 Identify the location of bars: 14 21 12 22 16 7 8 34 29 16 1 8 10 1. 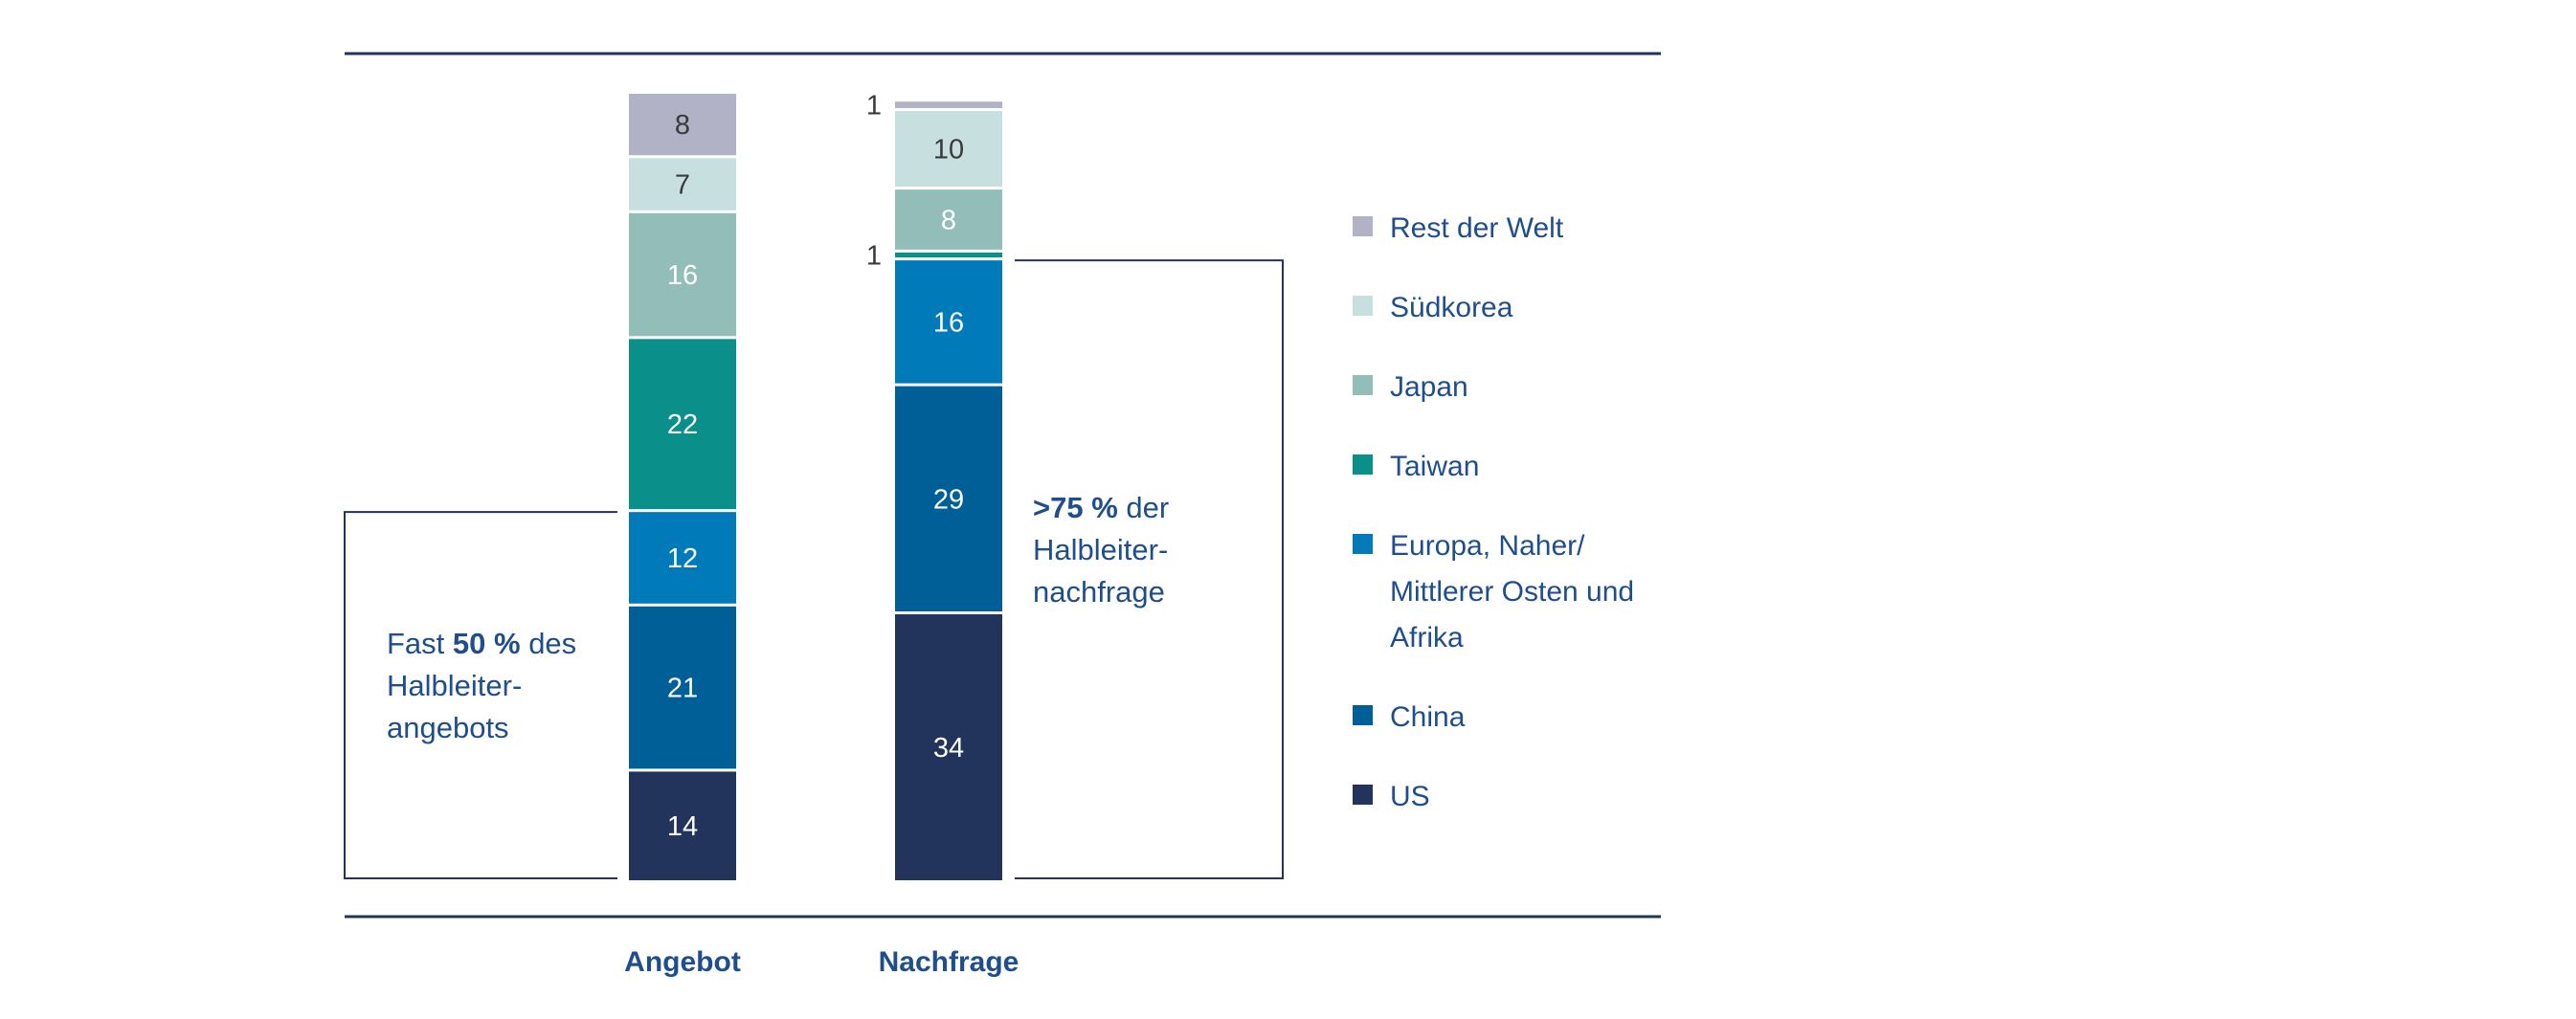
(815, 485).